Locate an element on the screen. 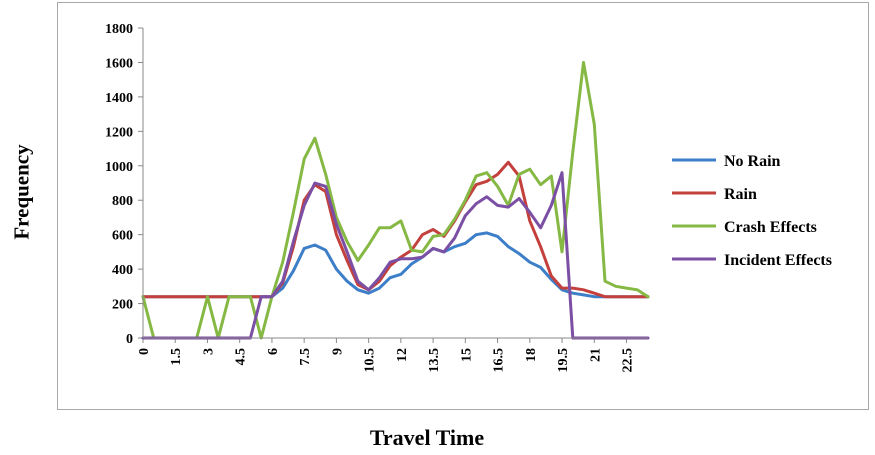 Image resolution: width=875 pixels, height=455 pixels. x-tick-label: 15 is located at coordinates (466, 355).